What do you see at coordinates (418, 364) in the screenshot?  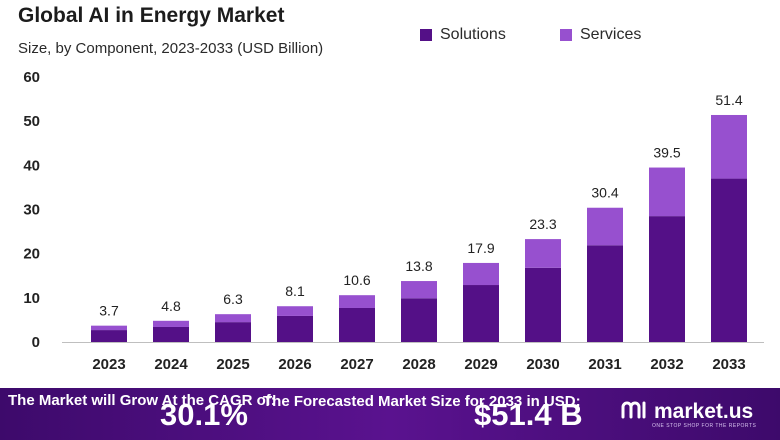 I see `x-tick-label-2028: 2028` at bounding box center [418, 364].